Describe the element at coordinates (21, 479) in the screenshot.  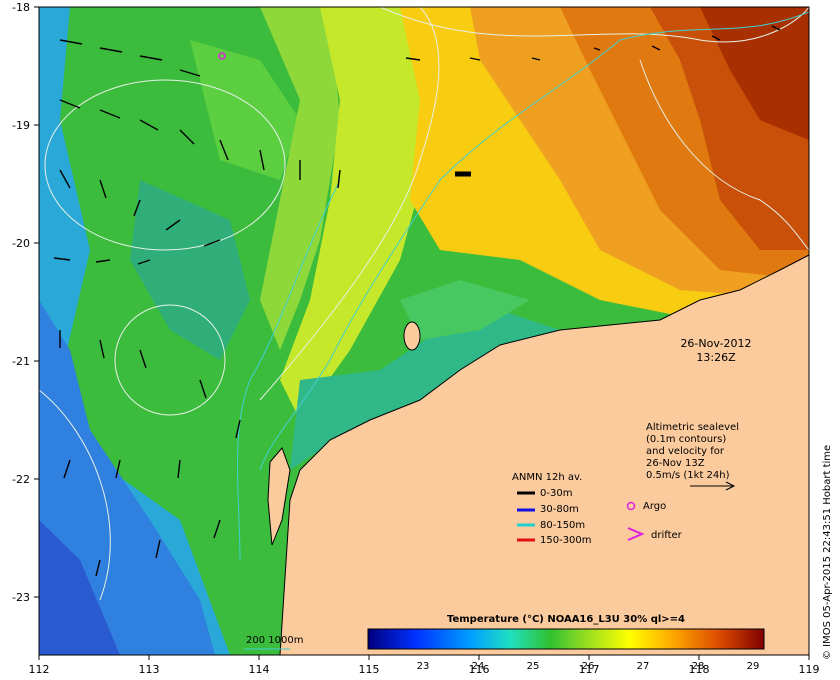
I see `y-tick: -22` at that location.